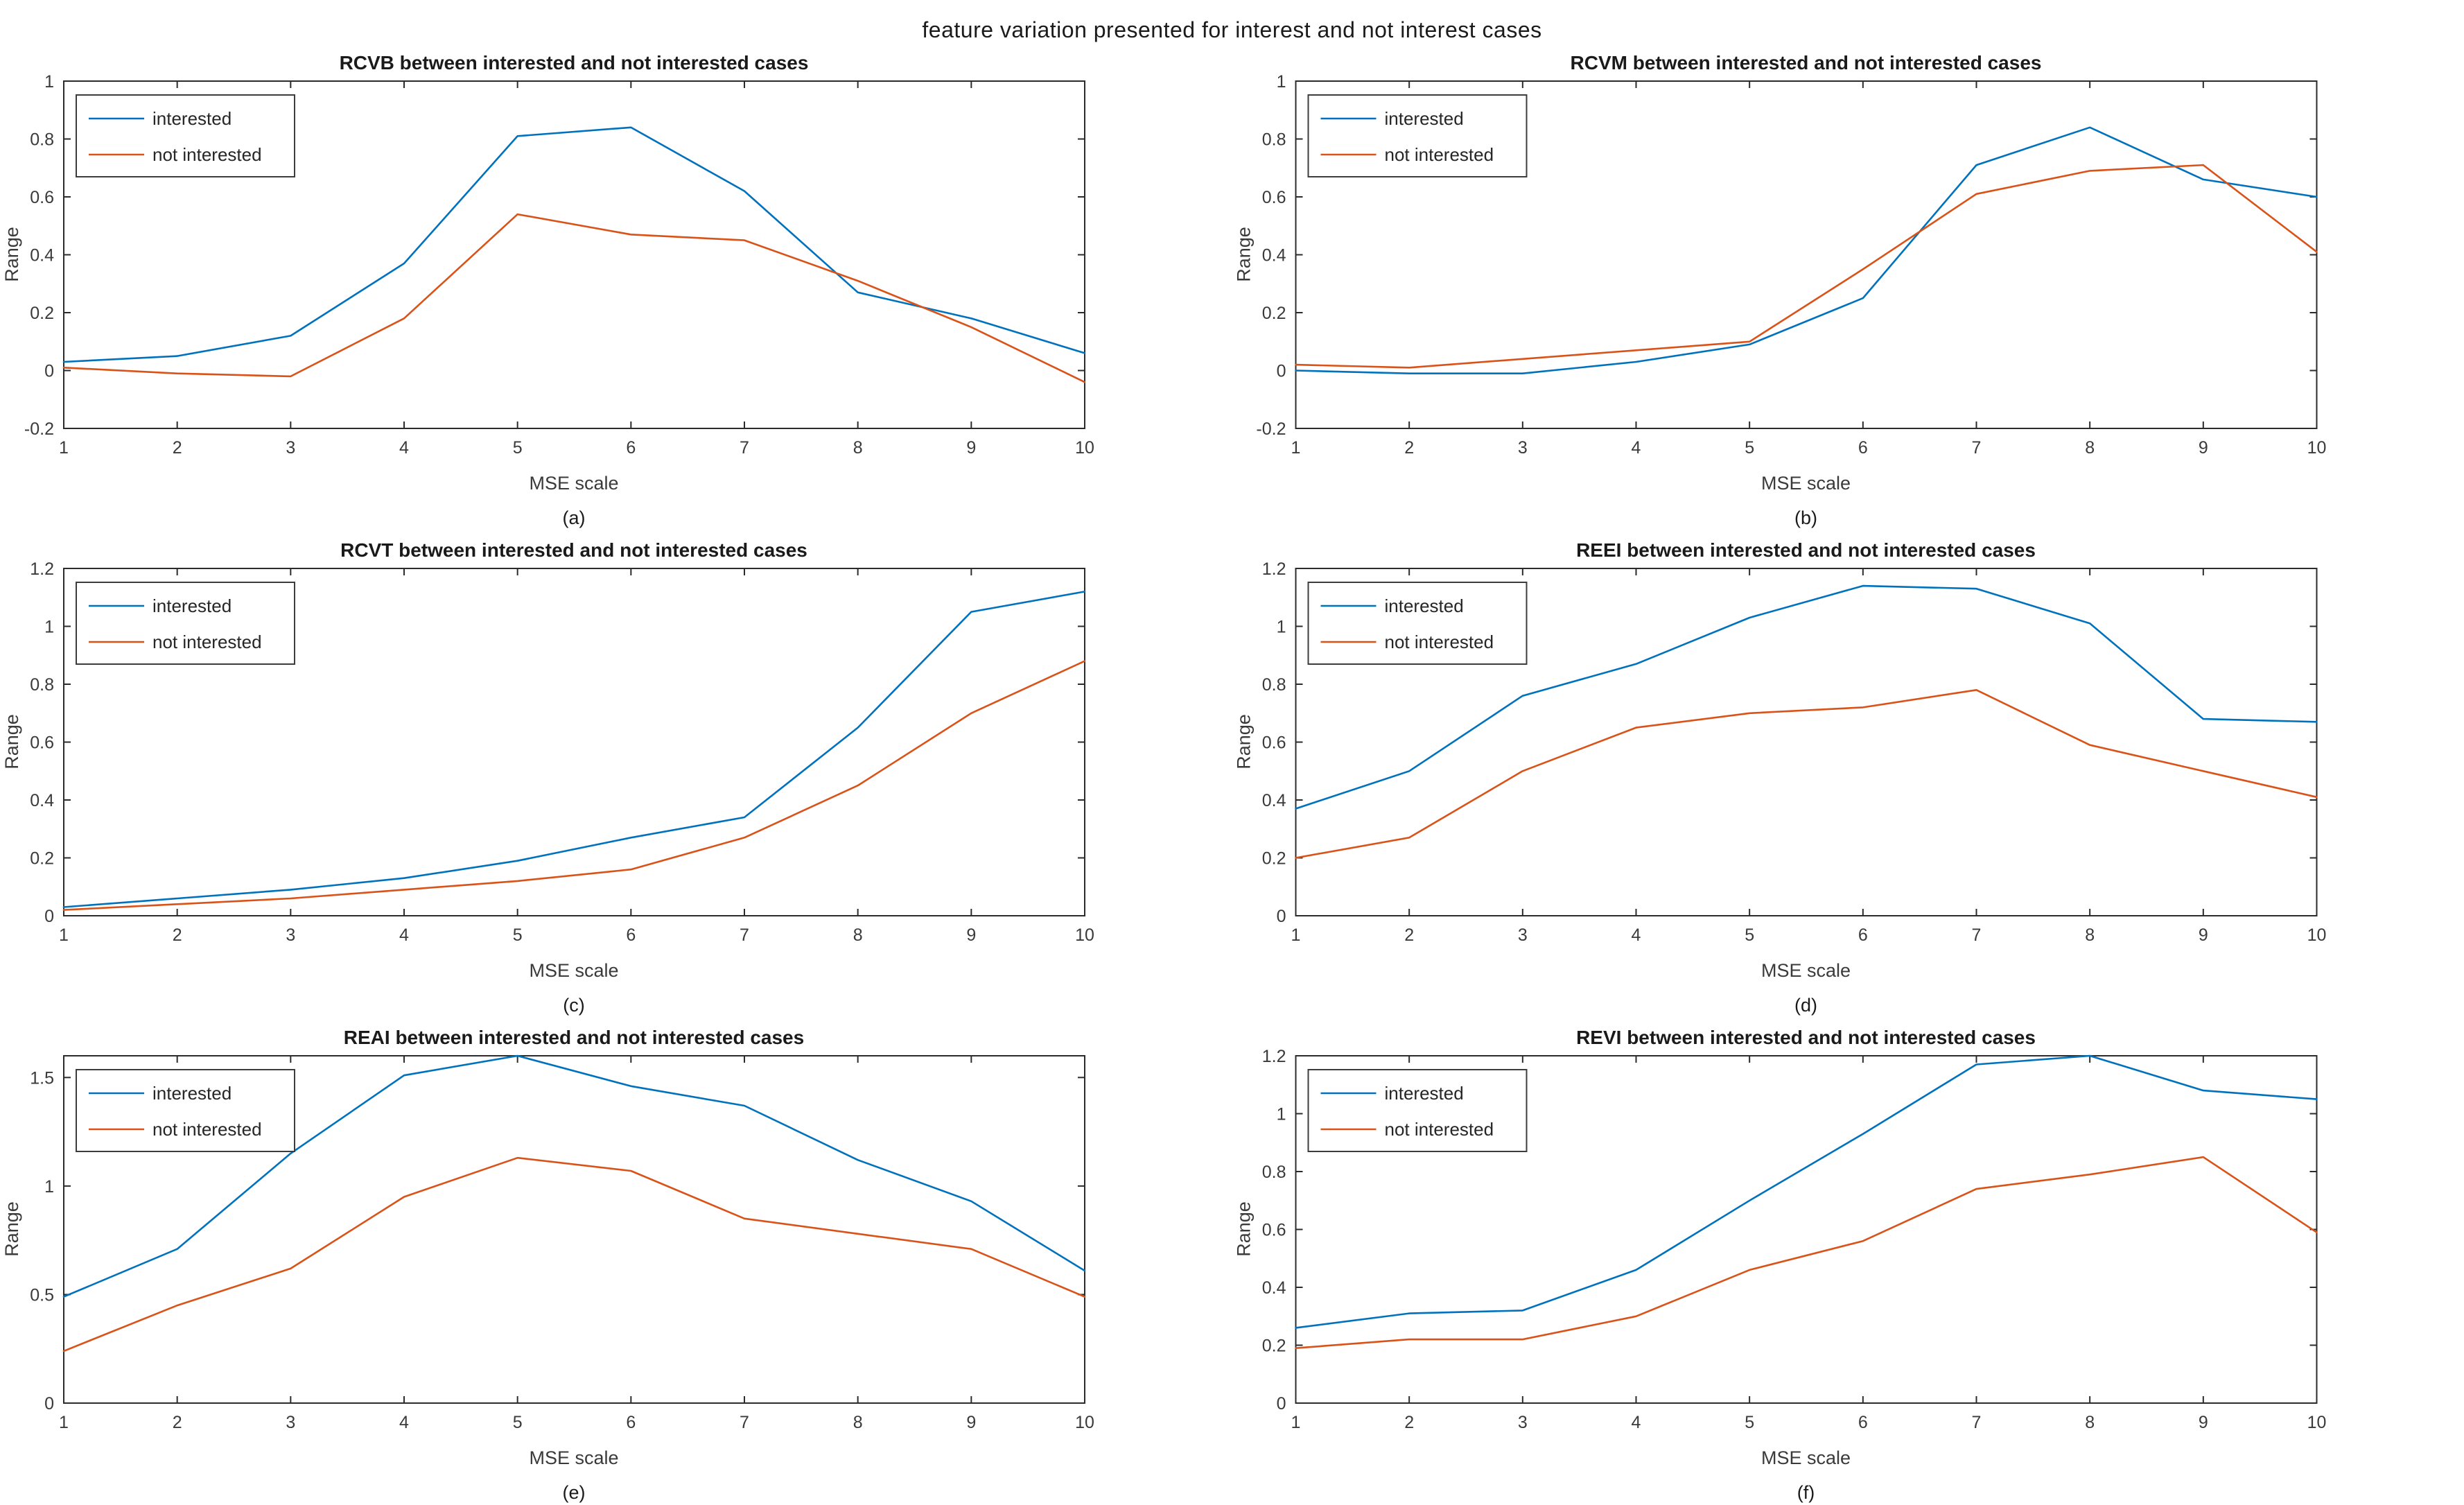 This screenshot has width=2464, height=1505. I want to click on y-tick-label: -0.2, so click(39, 429).